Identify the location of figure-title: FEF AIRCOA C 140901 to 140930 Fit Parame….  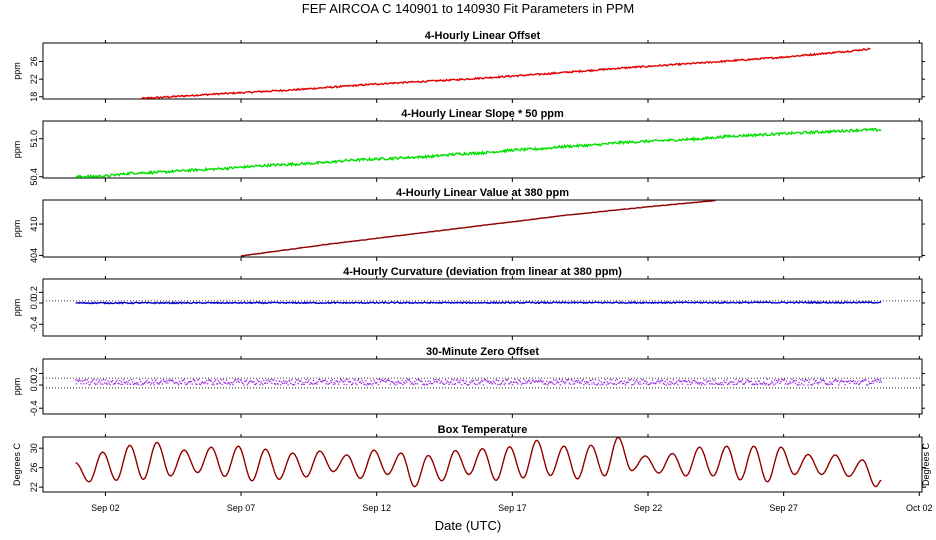
(468, 8).